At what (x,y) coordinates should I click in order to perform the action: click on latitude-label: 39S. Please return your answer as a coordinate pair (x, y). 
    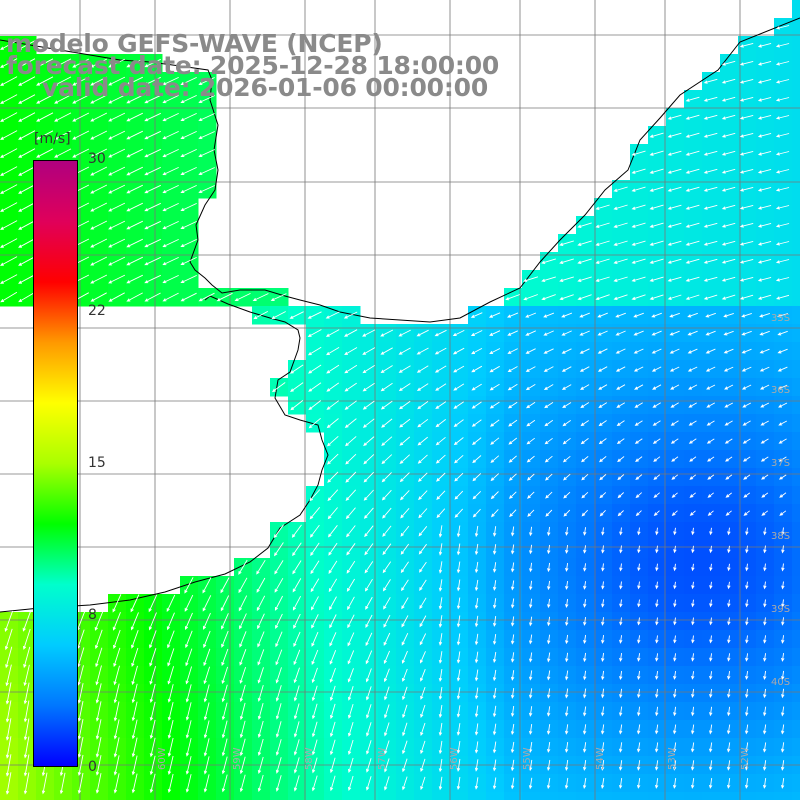
    Looking at the image, I should click on (780, 609).